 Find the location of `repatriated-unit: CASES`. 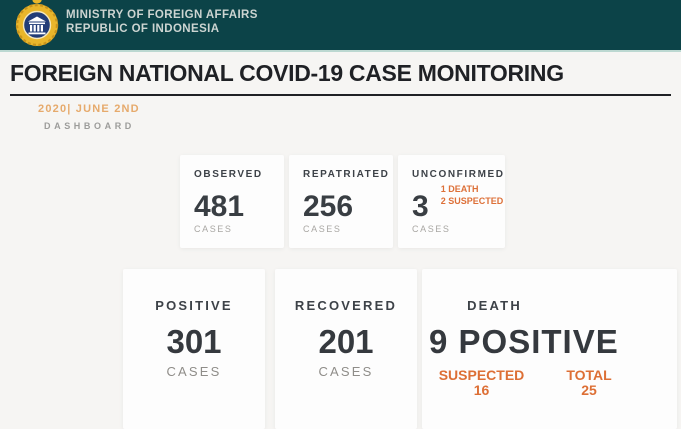

repatriated-unit: CASES is located at coordinates (348, 229).